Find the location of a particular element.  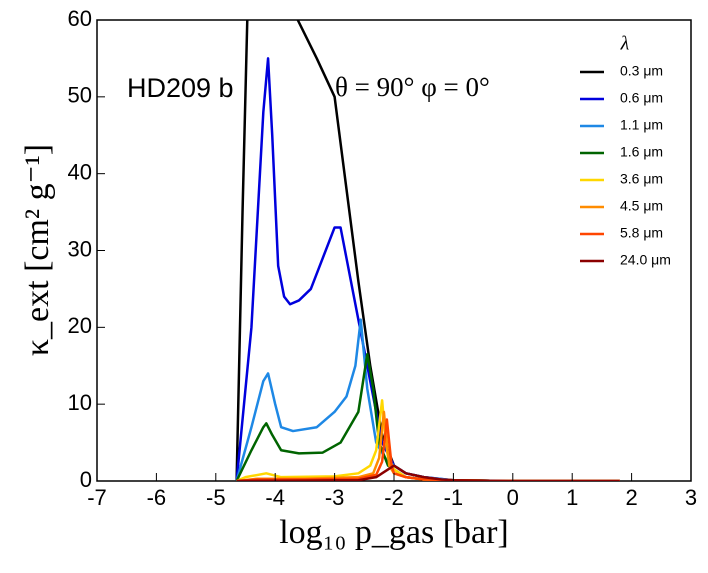

legend-label: 3.6 μm is located at coordinates (641, 179).